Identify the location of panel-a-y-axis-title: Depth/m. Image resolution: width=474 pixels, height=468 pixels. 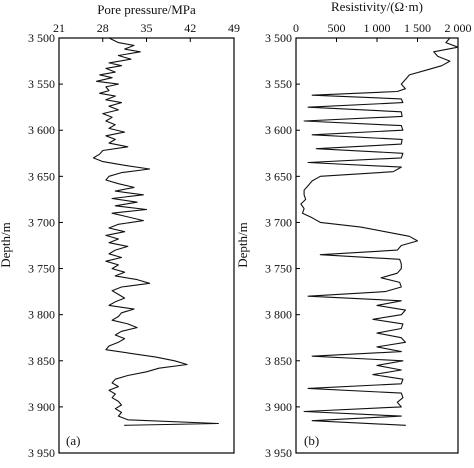
(6, 245).